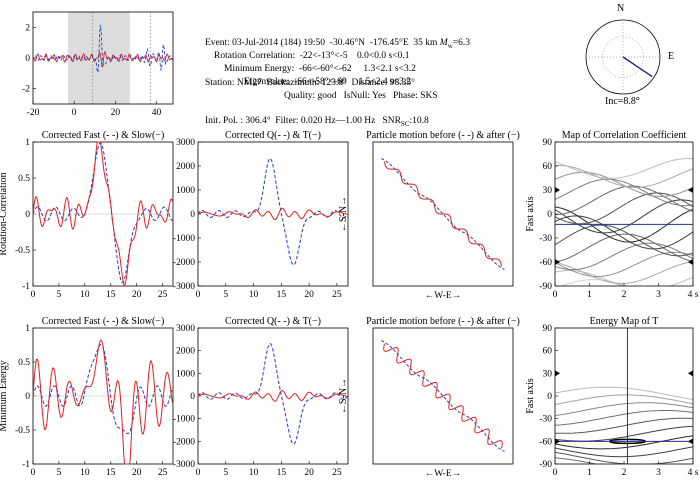 The height and width of the screenshot is (480, 700). What do you see at coordinates (548, 329) in the screenshot?
I see `me-map-ytick-label: 90` at bounding box center [548, 329].